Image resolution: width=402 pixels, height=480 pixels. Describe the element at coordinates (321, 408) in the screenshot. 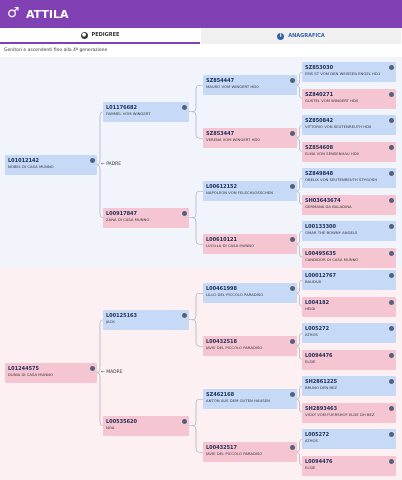

I see `dog-code: SH2893463` at that location.